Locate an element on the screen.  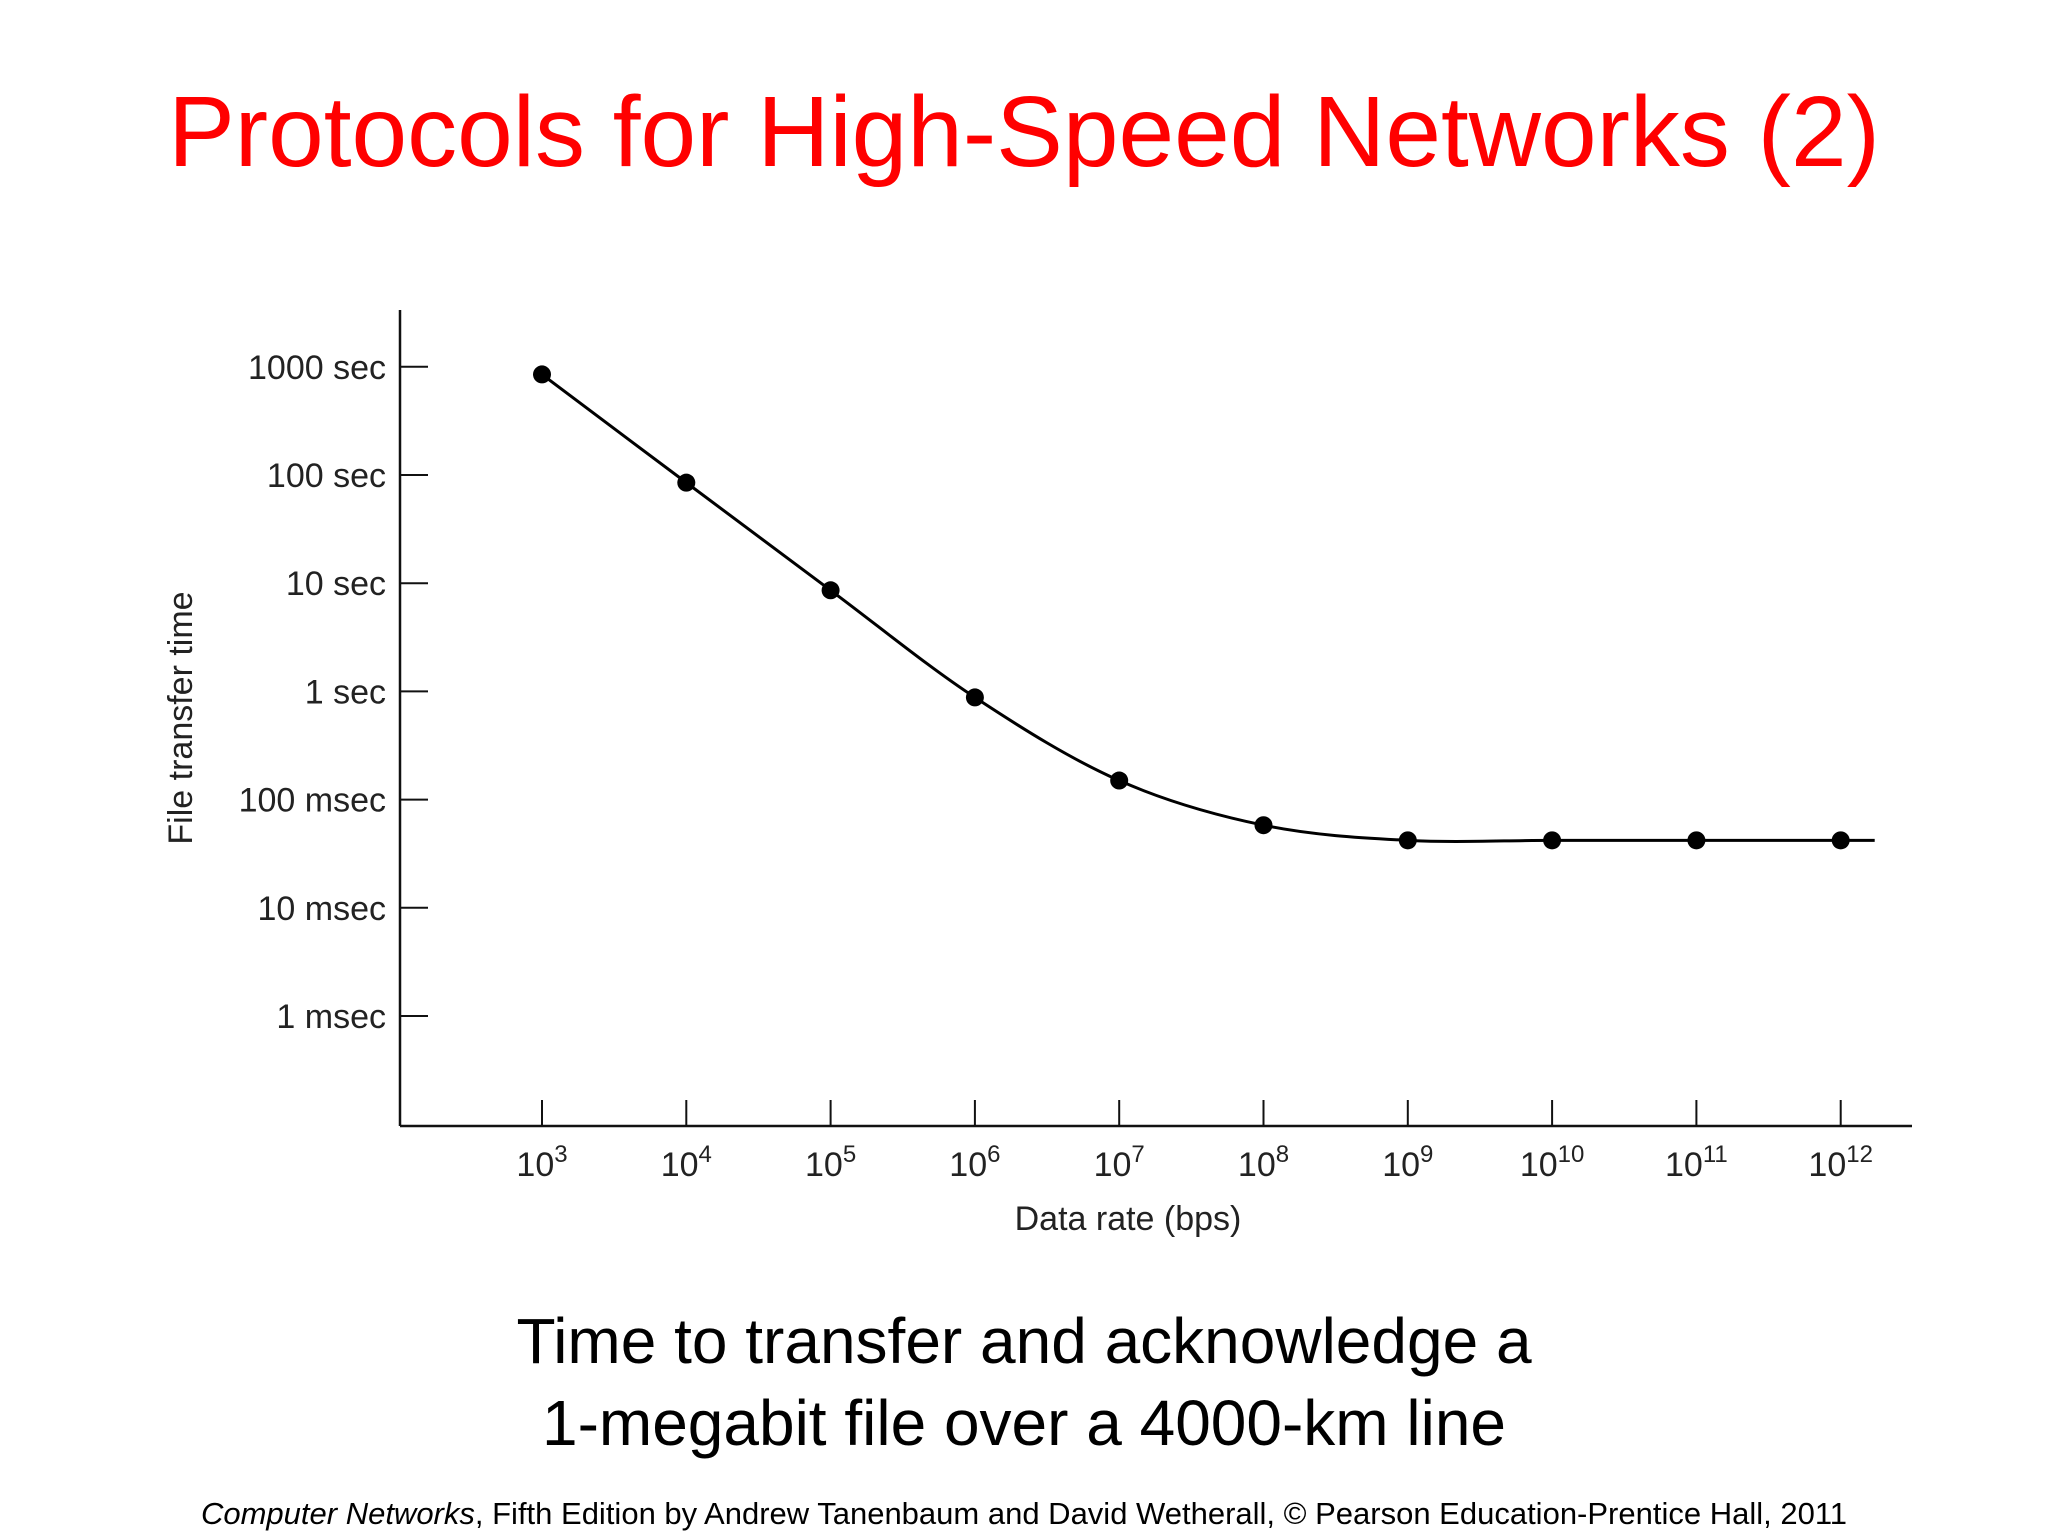
x-tick-label: 10⁵ is located at coordinates (830, 1162).